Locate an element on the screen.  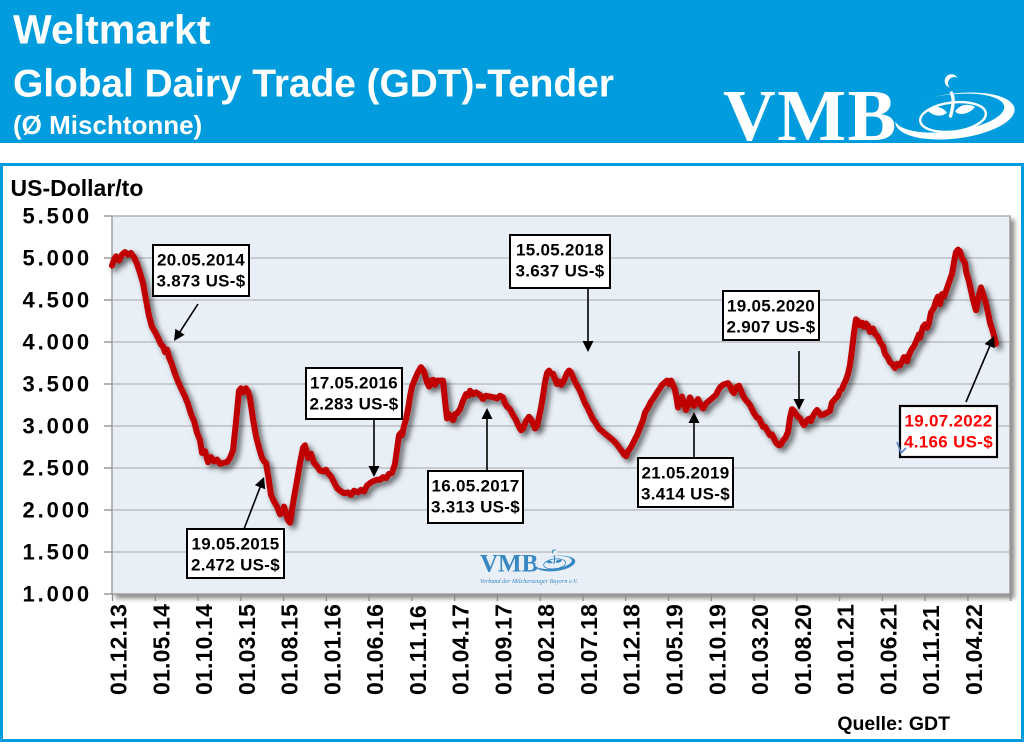
svg-text: 01.07.18 is located at coordinates (589, 649).